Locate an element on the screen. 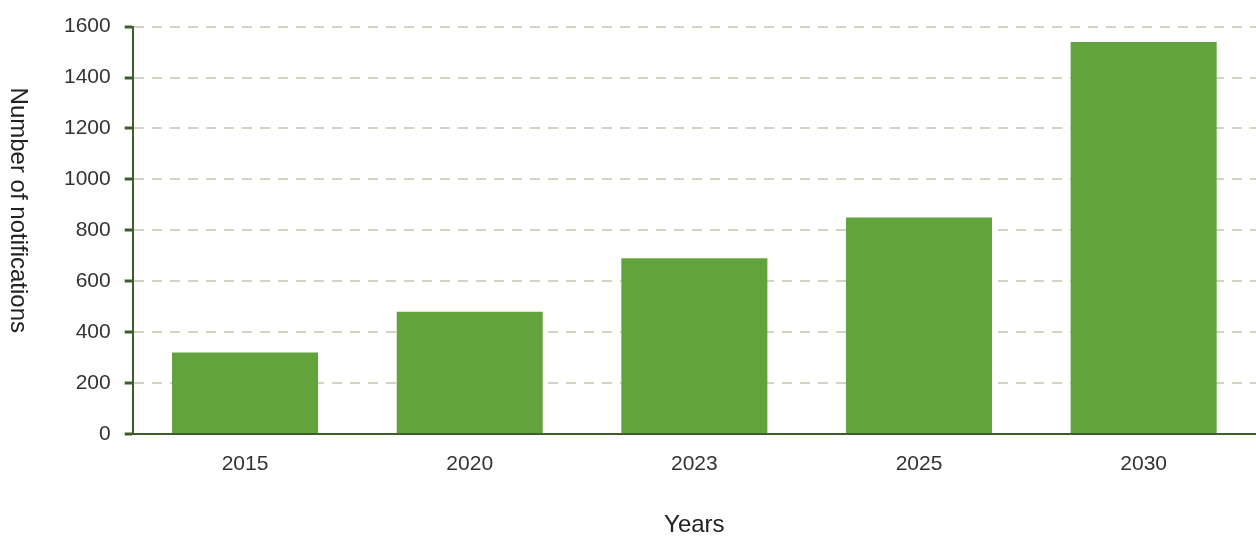 The height and width of the screenshot is (548, 1256). x-tick-label: 2030 is located at coordinates (1144, 463).